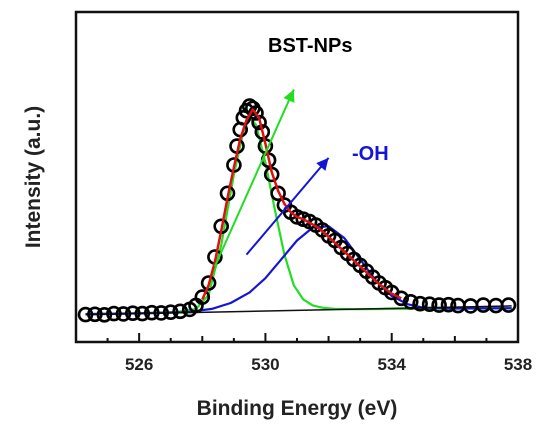 Image resolution: width=550 pixels, height=432 pixels. I want to click on x-tick-label: 538, so click(518, 364).